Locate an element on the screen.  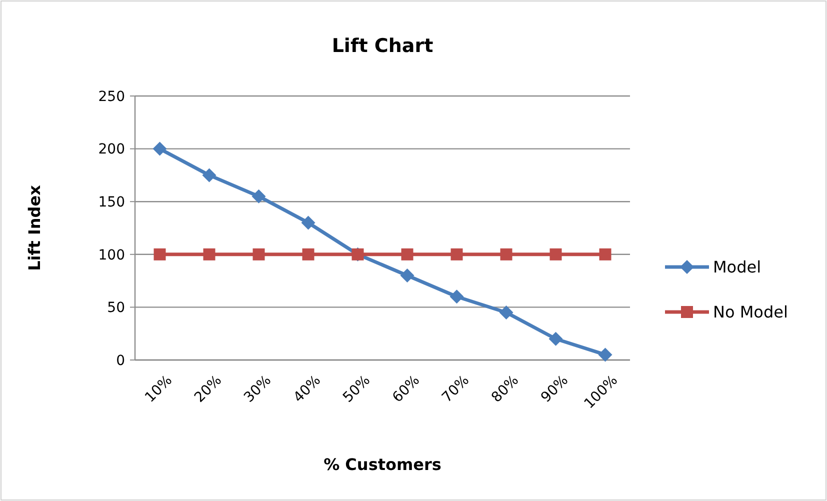
legend-label: Model is located at coordinates (737, 267).